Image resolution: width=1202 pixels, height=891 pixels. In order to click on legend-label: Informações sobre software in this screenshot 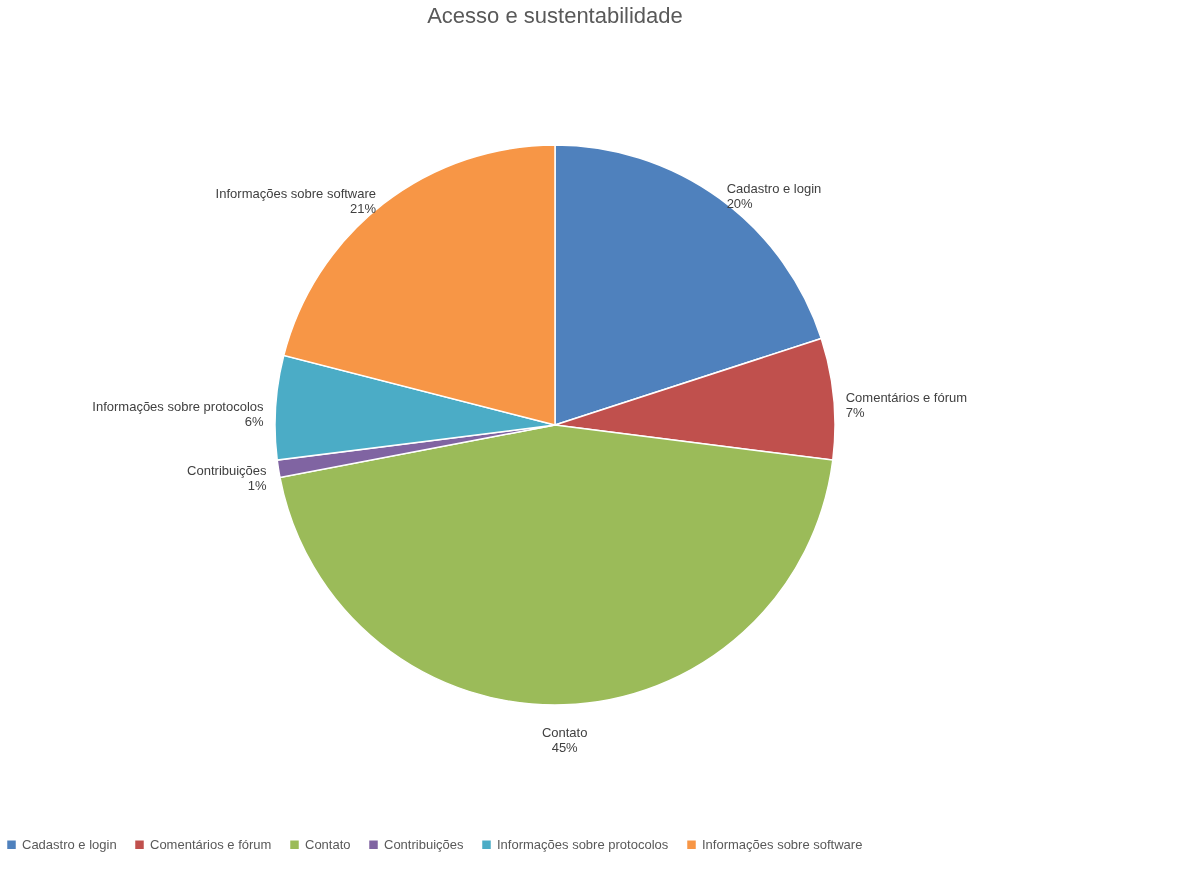, I will do `click(782, 844)`.